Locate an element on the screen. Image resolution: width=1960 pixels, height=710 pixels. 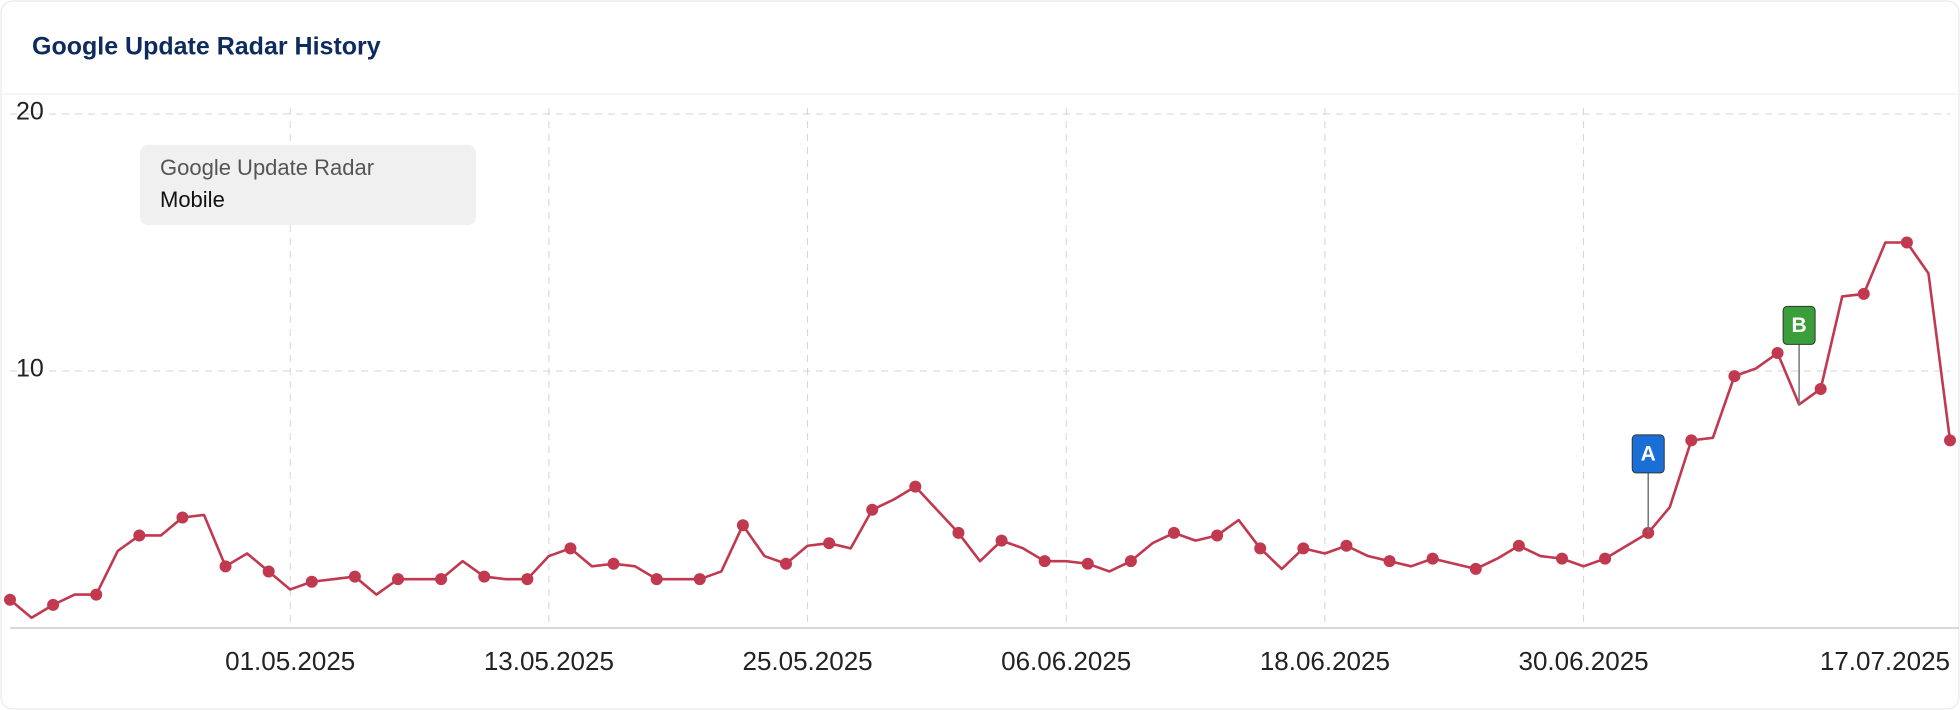
x-tick-label: 18.06.2025 is located at coordinates (1325, 661).